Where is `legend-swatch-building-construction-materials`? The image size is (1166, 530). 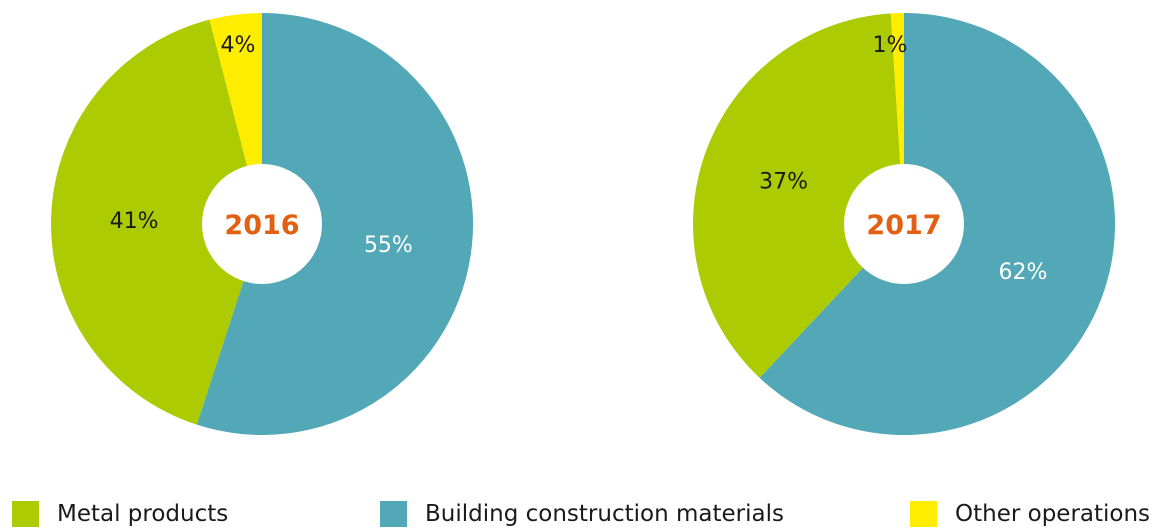
legend-swatch-building-construction-materials is located at coordinates (393, 514).